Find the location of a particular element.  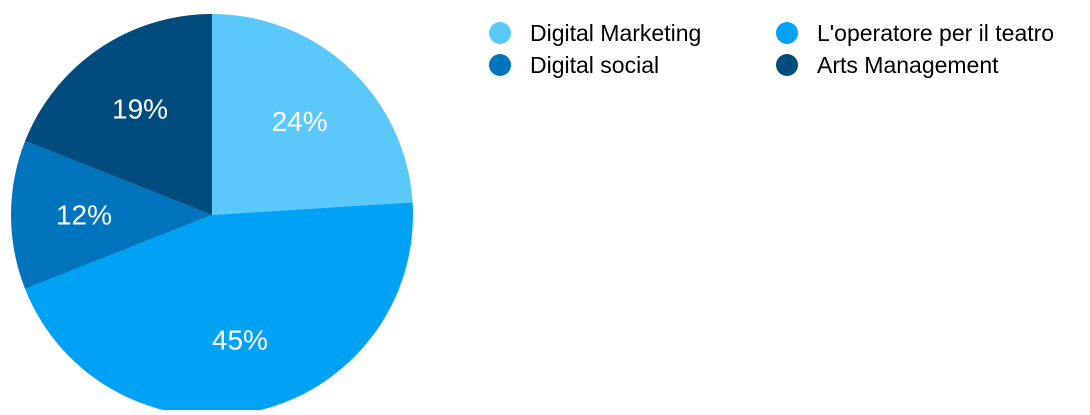

pie-slice-digital-social is located at coordinates (111, 215).